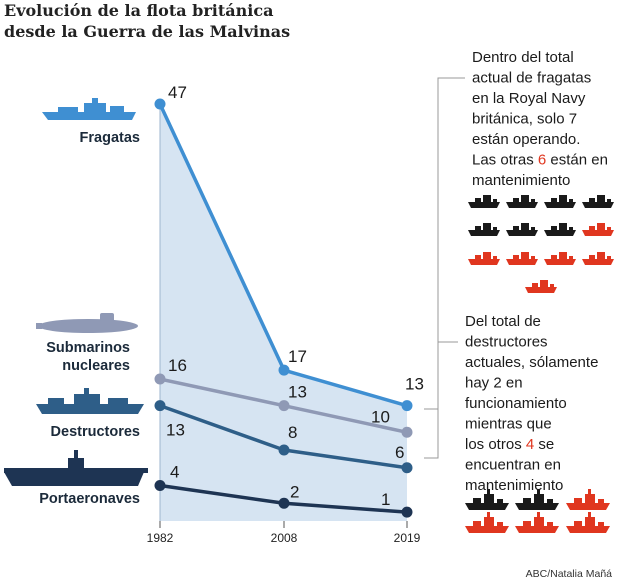  I want to click on value-label-portaeronaves-2019: 1, so click(385, 499).